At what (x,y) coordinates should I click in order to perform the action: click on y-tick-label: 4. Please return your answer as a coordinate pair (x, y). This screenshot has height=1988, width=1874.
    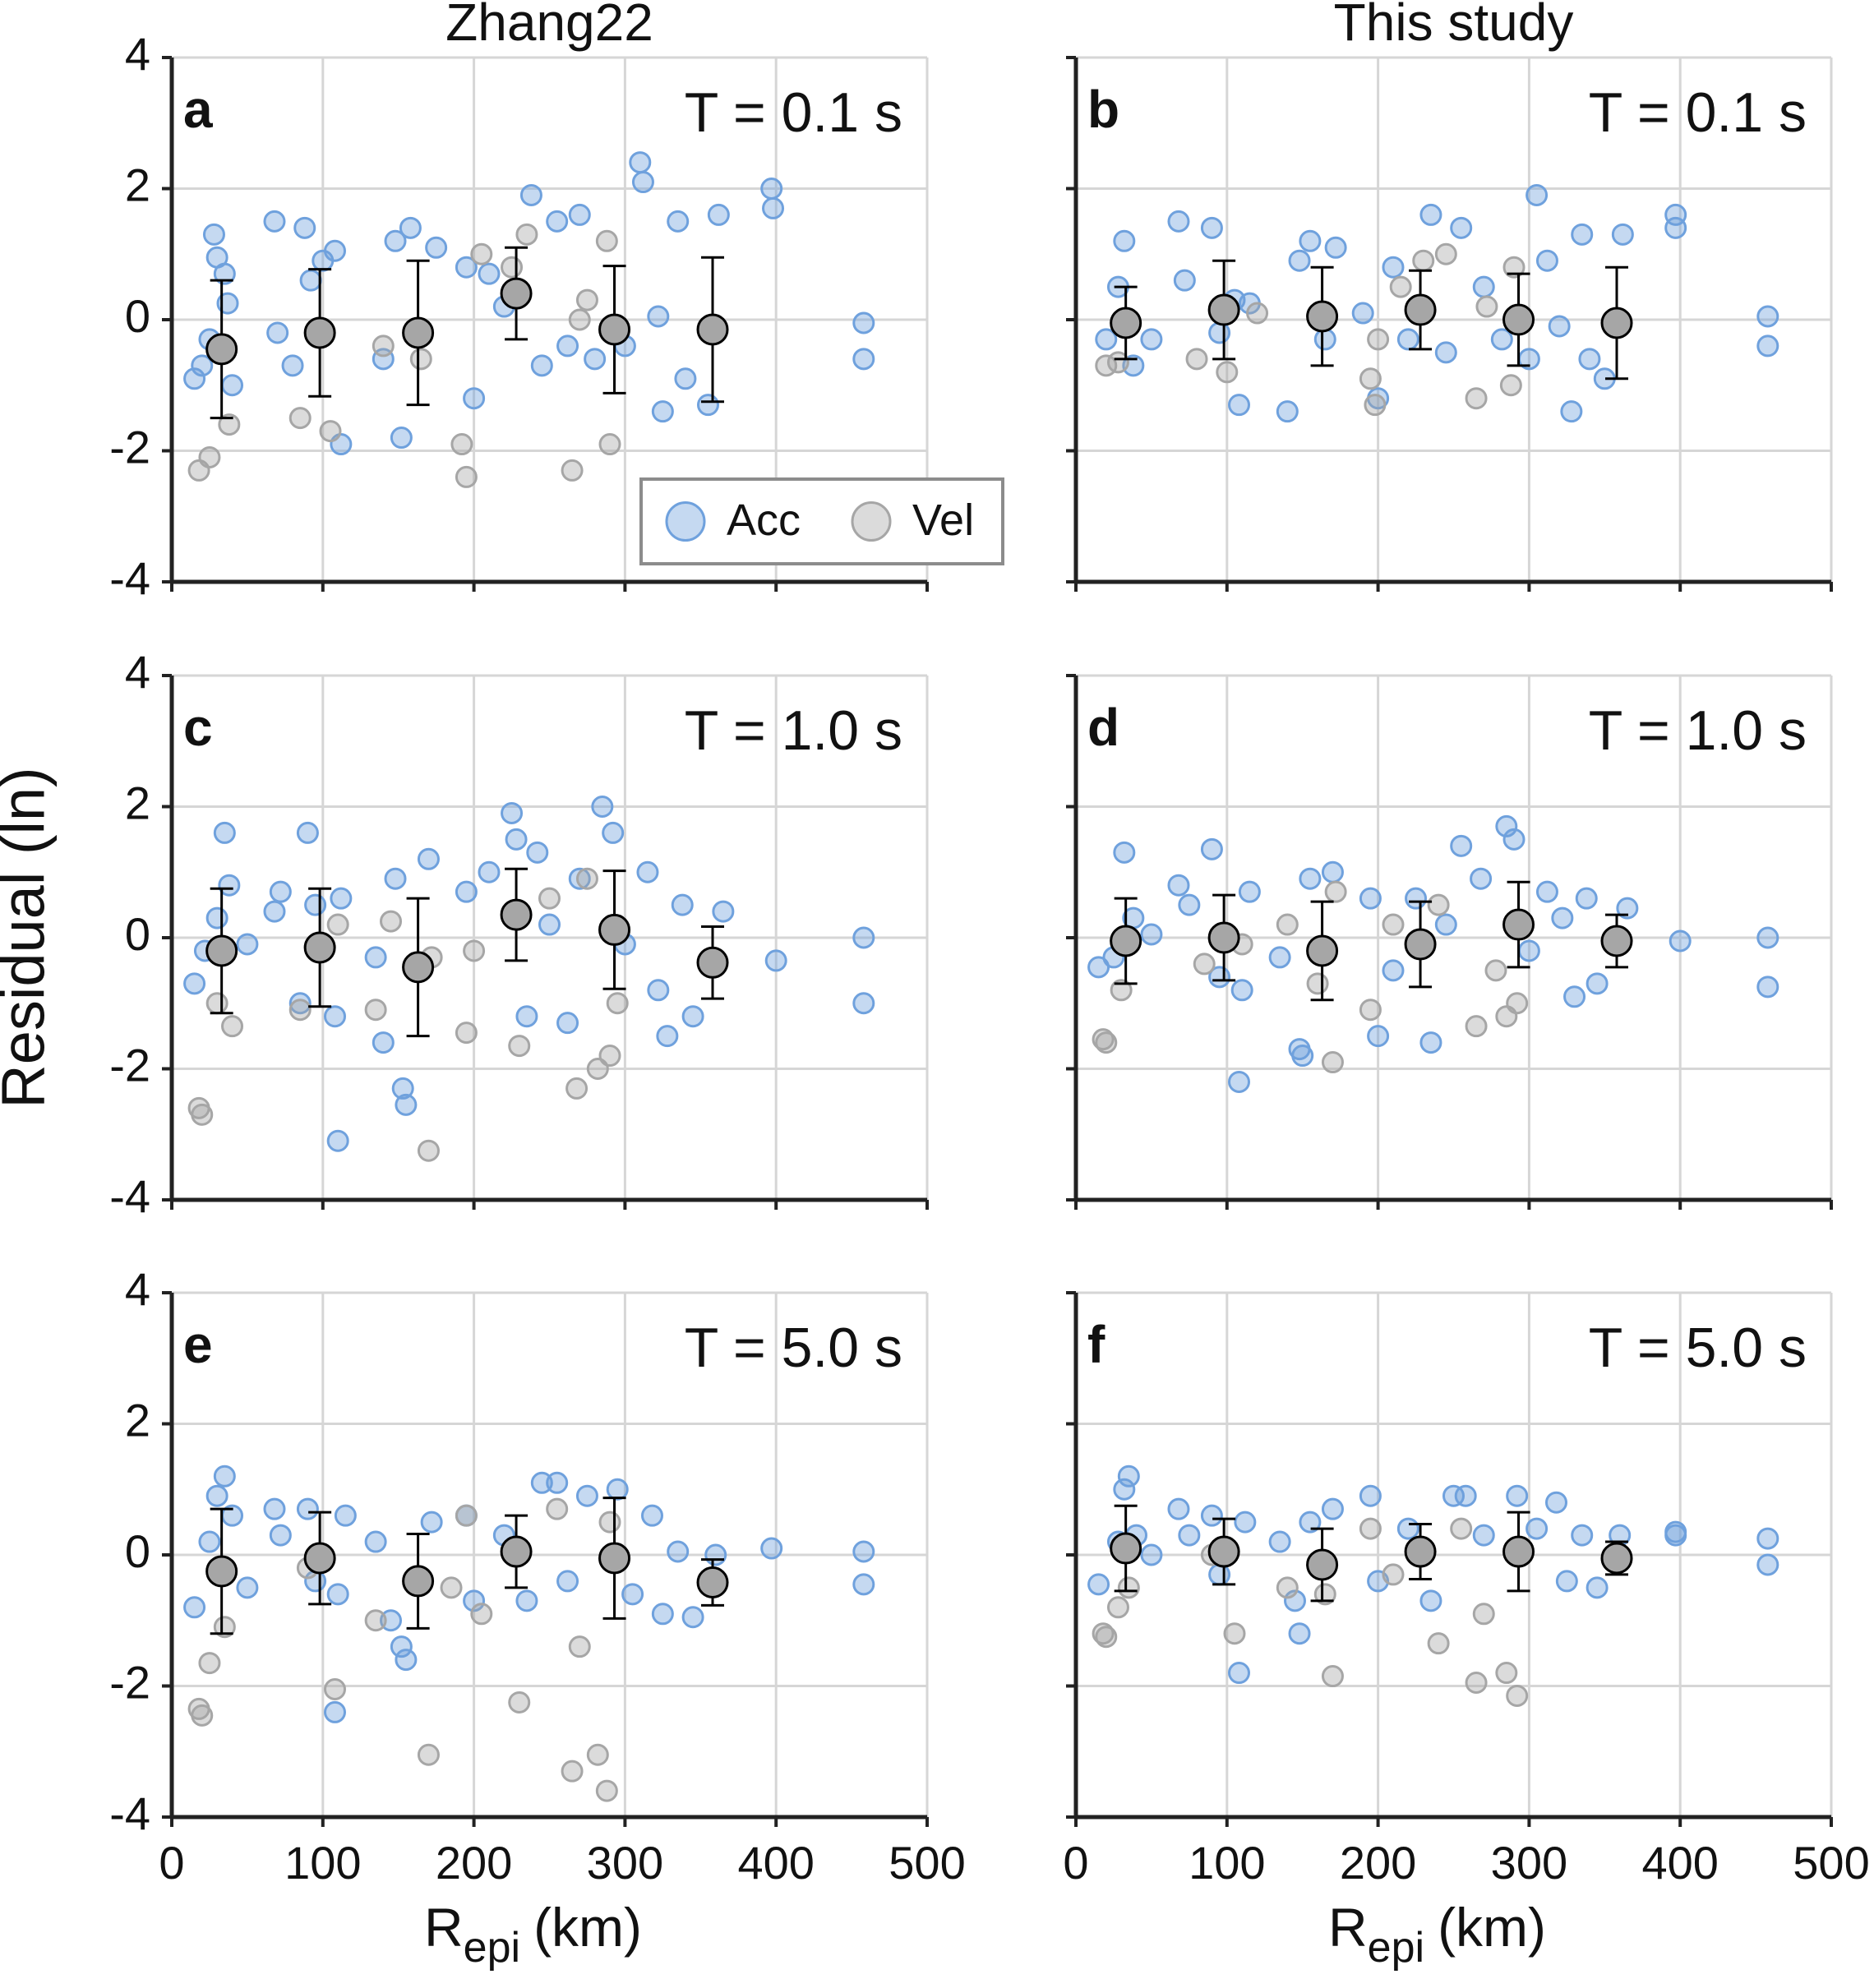
    Looking at the image, I should click on (138, 1289).